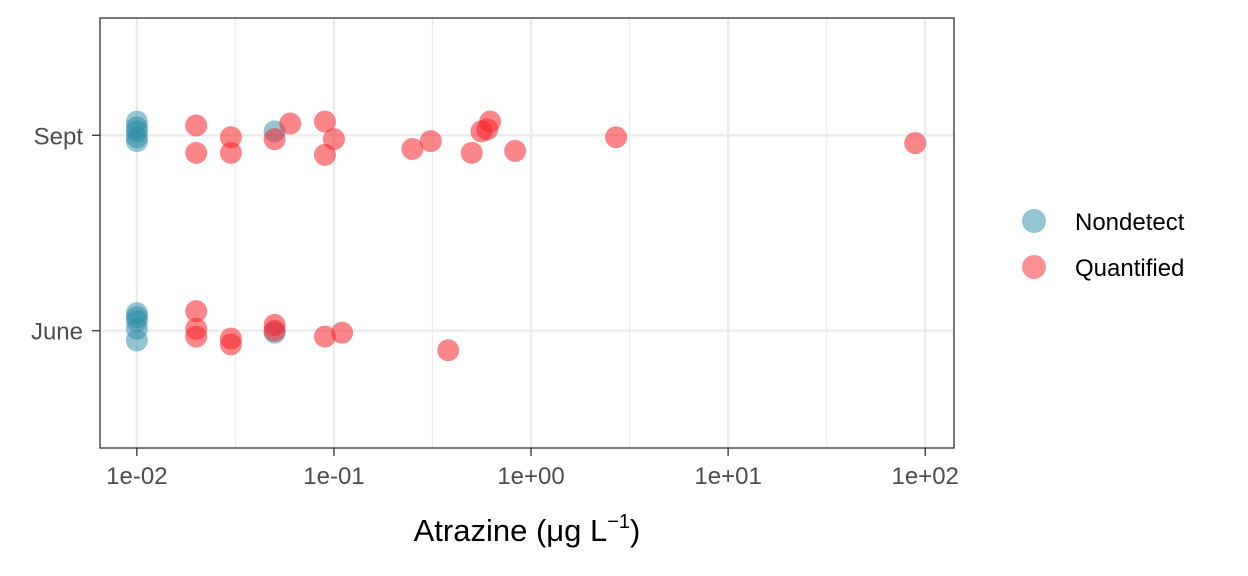 This screenshot has width=1248, height=576. What do you see at coordinates (635, 530) in the screenshot?
I see `x-axis-title-close: )` at bounding box center [635, 530].